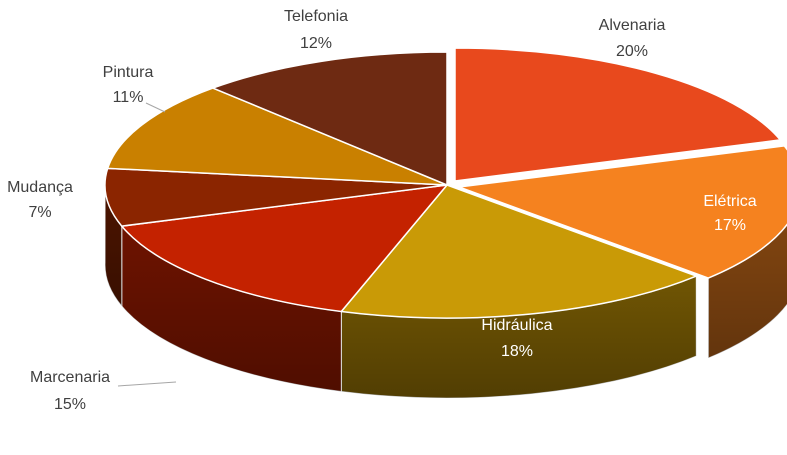 The width and height of the screenshot is (787, 455). What do you see at coordinates (70, 404) in the screenshot?
I see `slice-value-marcenaria: 15%` at bounding box center [70, 404].